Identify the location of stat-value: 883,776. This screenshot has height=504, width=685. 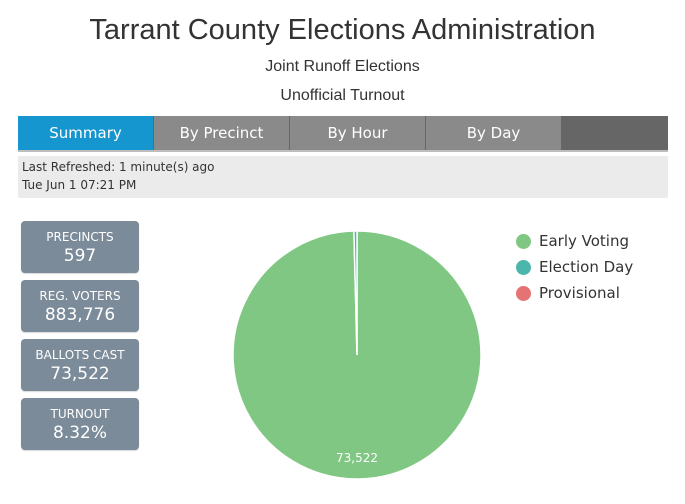
(80, 315).